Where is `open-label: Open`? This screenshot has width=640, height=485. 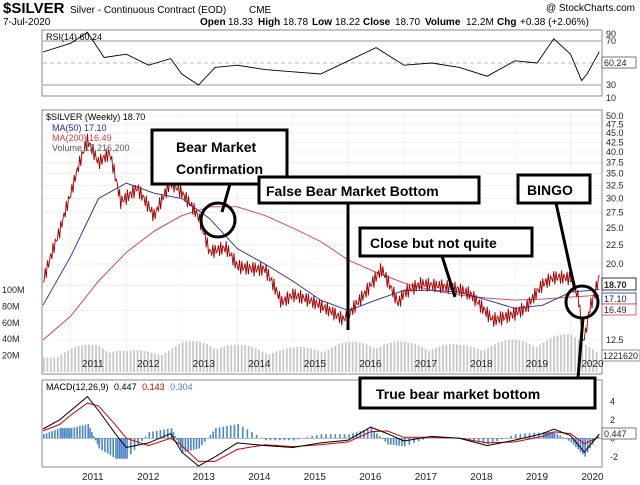 open-label: Open is located at coordinates (213, 22).